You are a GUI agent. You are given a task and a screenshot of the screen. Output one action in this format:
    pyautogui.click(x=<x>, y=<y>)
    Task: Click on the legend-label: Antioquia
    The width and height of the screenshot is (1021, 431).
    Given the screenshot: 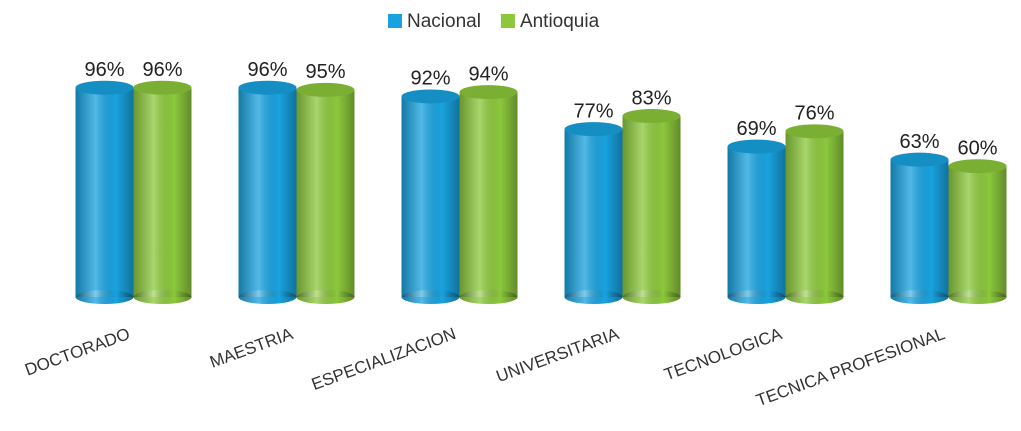 What is the action you would take?
    pyautogui.click(x=560, y=21)
    